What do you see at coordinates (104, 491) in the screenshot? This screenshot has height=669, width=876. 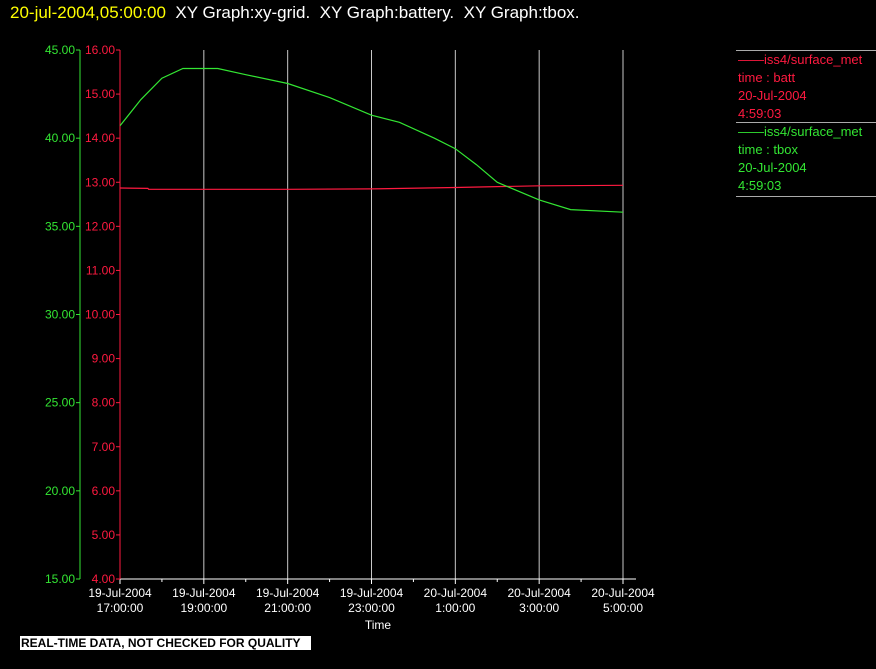 I see `y-tick-label-batt: 6.00` at bounding box center [104, 491].